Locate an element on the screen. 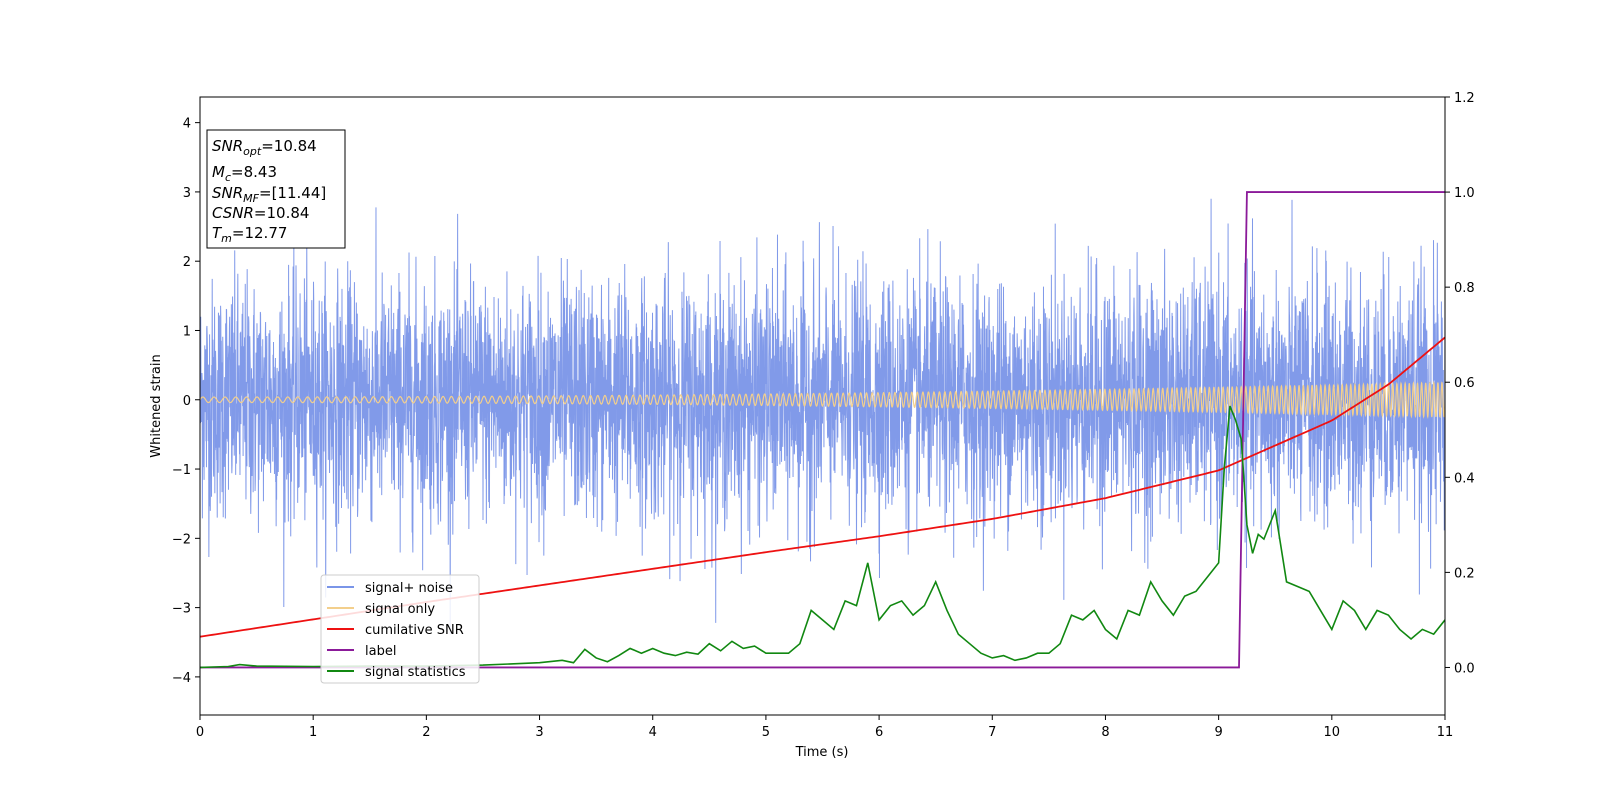  y-right-tick-label: 0.4 is located at coordinates (1464, 478).